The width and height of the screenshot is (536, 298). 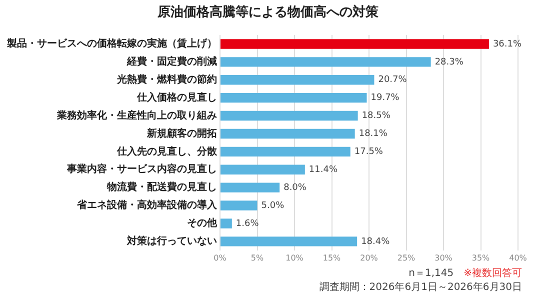 What do you see at coordinates (171, 62) in the screenshot?
I see `y-tick-label: 経費・固定費の削減` at bounding box center [171, 62].